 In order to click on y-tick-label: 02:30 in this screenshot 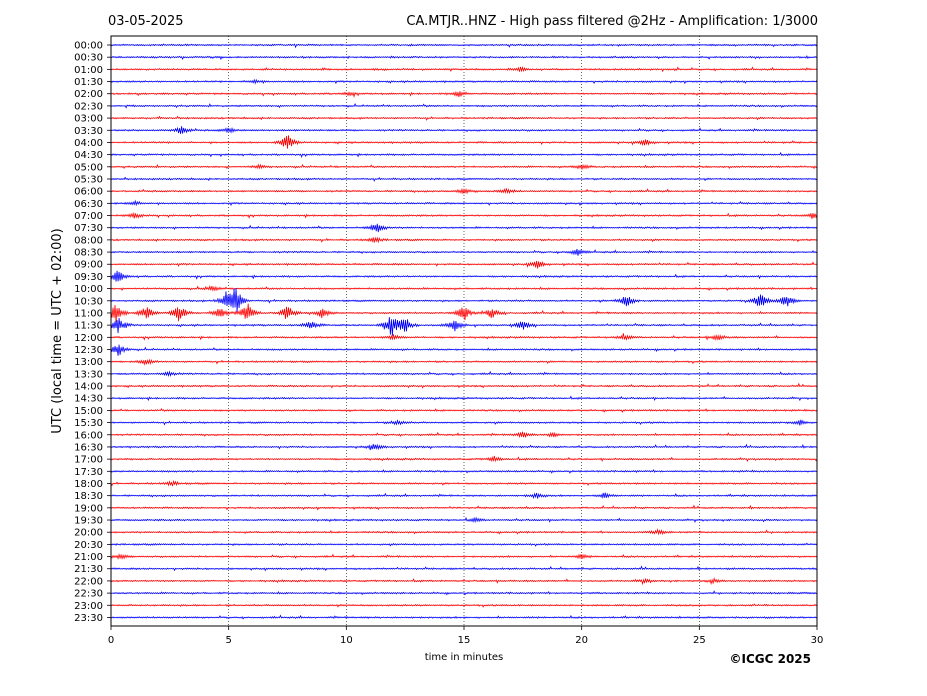, I will do `click(88, 106)`.